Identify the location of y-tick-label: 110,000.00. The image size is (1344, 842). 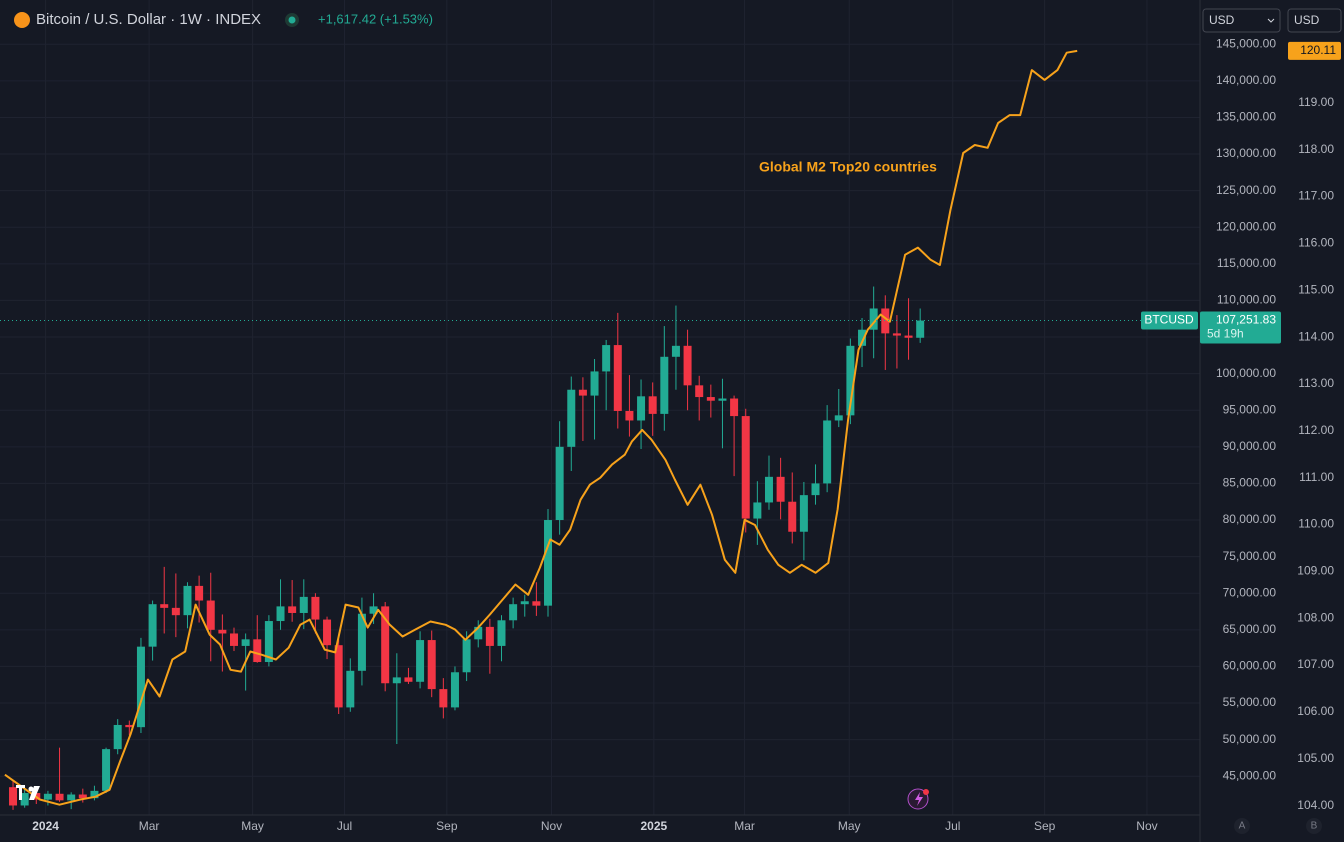
(1246, 300).